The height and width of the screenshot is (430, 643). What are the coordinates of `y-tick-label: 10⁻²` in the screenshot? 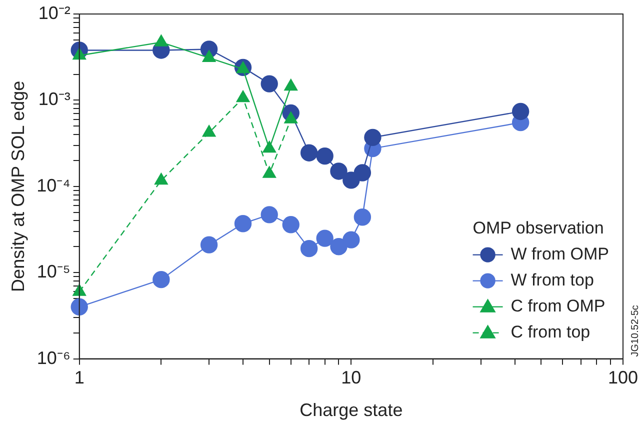 It's located at (54, 12).